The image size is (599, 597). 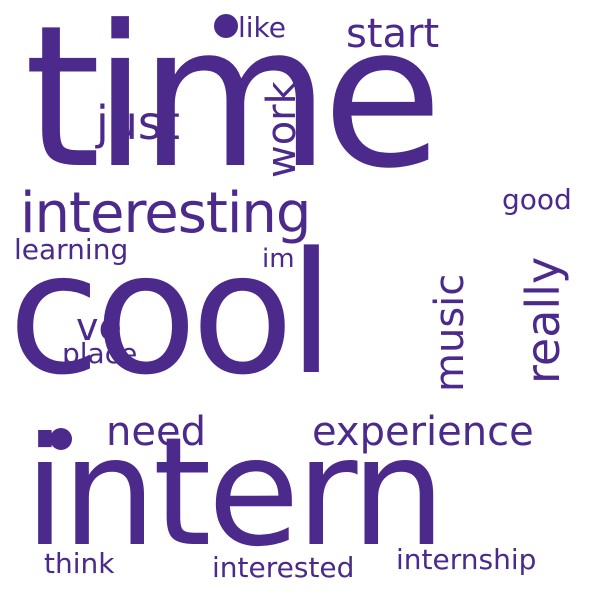 I want to click on word-music: music, so click(x=450, y=332).